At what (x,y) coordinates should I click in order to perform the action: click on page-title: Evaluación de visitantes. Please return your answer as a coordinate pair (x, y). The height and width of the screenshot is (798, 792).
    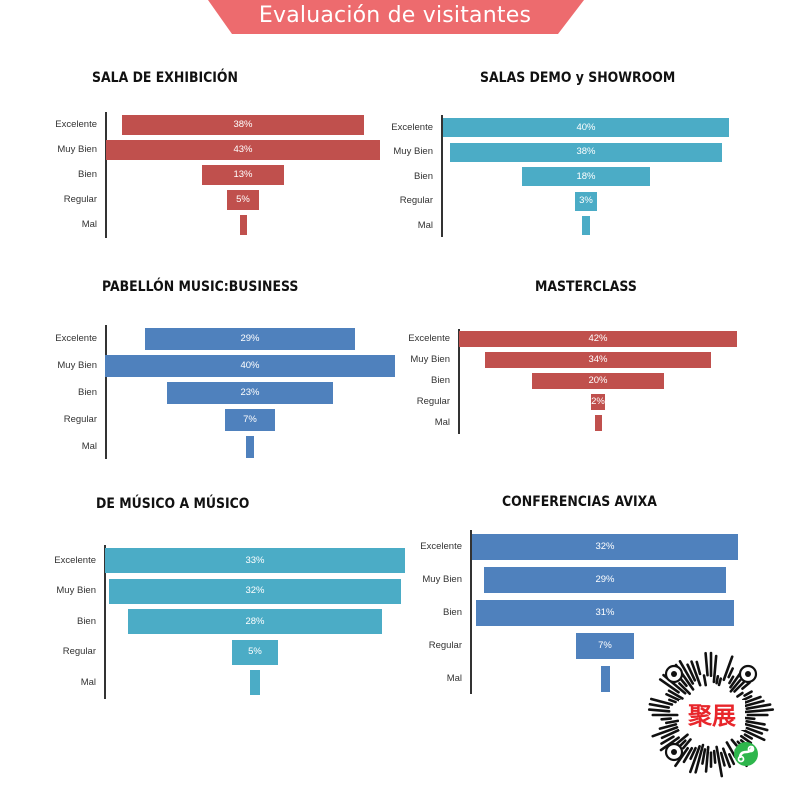
    Looking at the image, I should click on (395, 15).